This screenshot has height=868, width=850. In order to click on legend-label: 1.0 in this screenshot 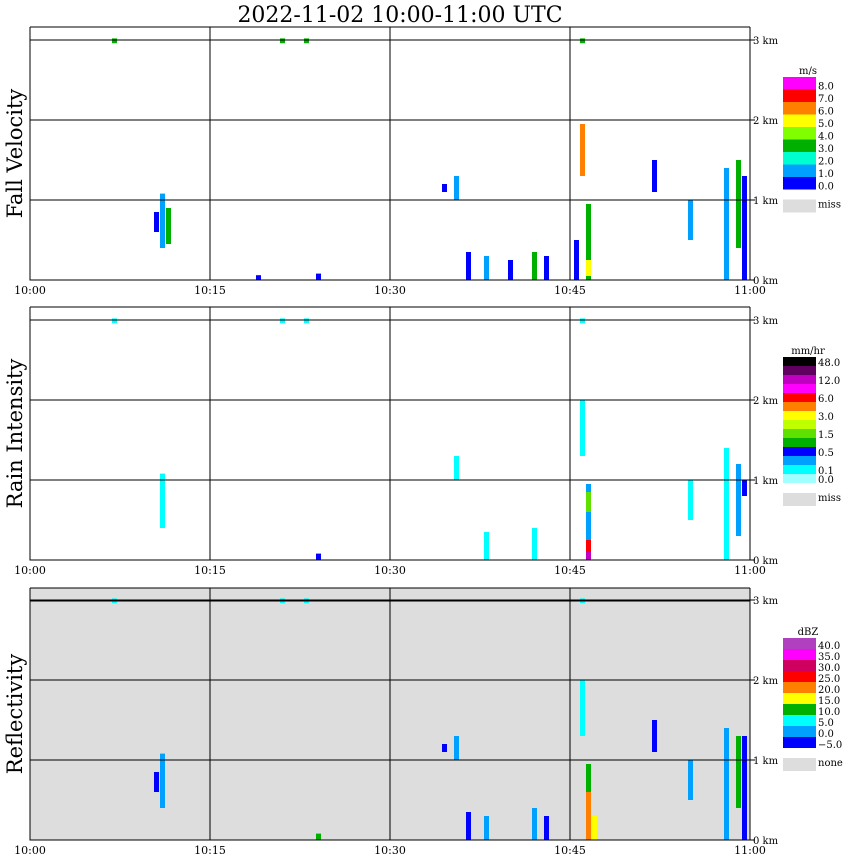, I will do `click(826, 174)`.